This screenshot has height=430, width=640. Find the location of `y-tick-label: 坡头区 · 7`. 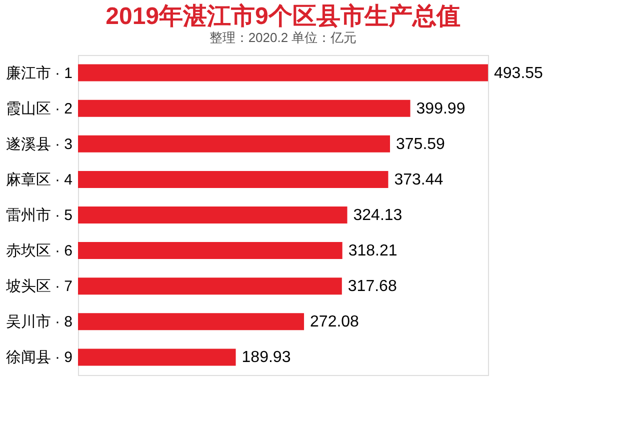

y-tick-label: 坡头区 · 7 is located at coordinates (38, 287).